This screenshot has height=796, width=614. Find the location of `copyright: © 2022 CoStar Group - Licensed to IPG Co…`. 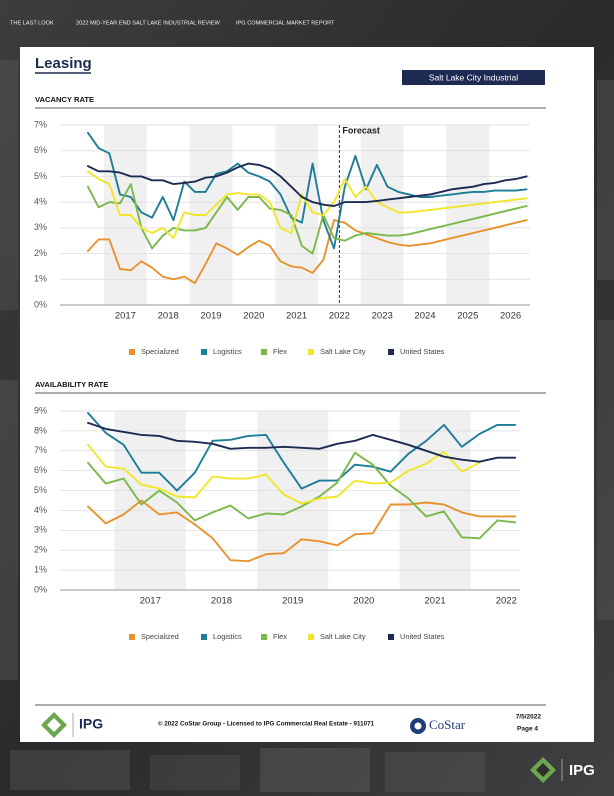

copyright: © 2022 CoStar Group - Licensed to IPG Co… is located at coordinates (266, 724).